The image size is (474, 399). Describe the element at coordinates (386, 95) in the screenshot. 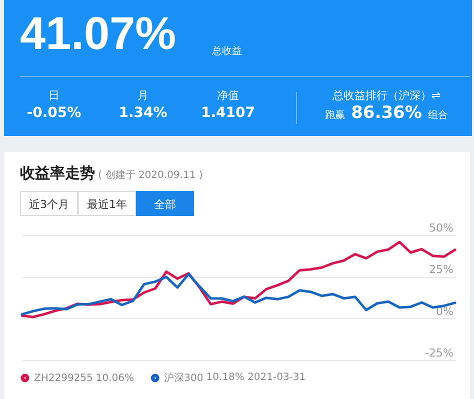

I see `text: 总收益排行（沪深）⇌` at that location.